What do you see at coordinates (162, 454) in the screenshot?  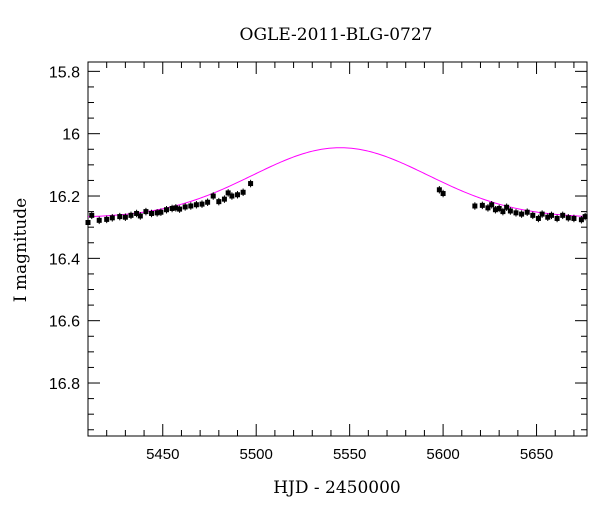 I see `x-tick-label: 5450` at bounding box center [162, 454].